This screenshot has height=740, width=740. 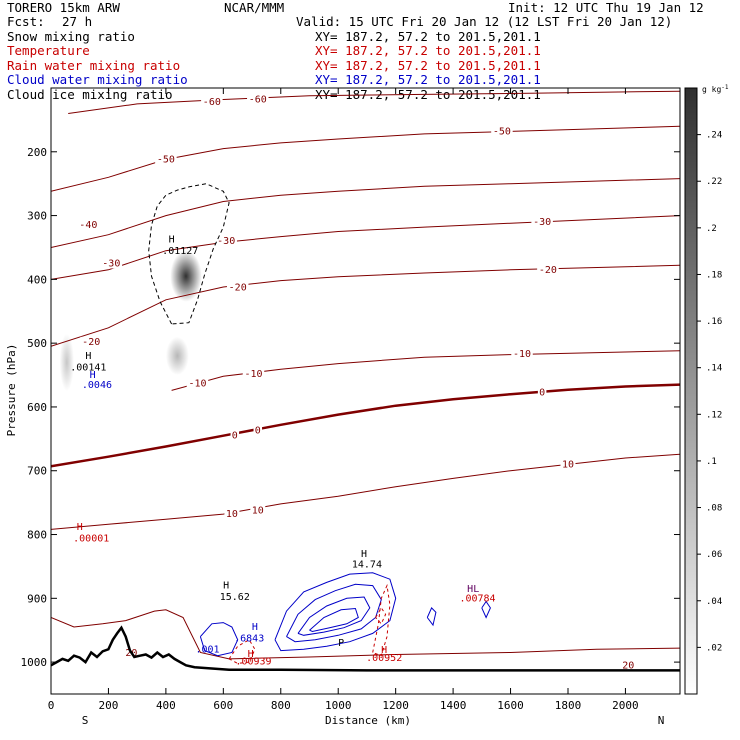 I want to click on annotation-9: 15.62, so click(x=235, y=597).